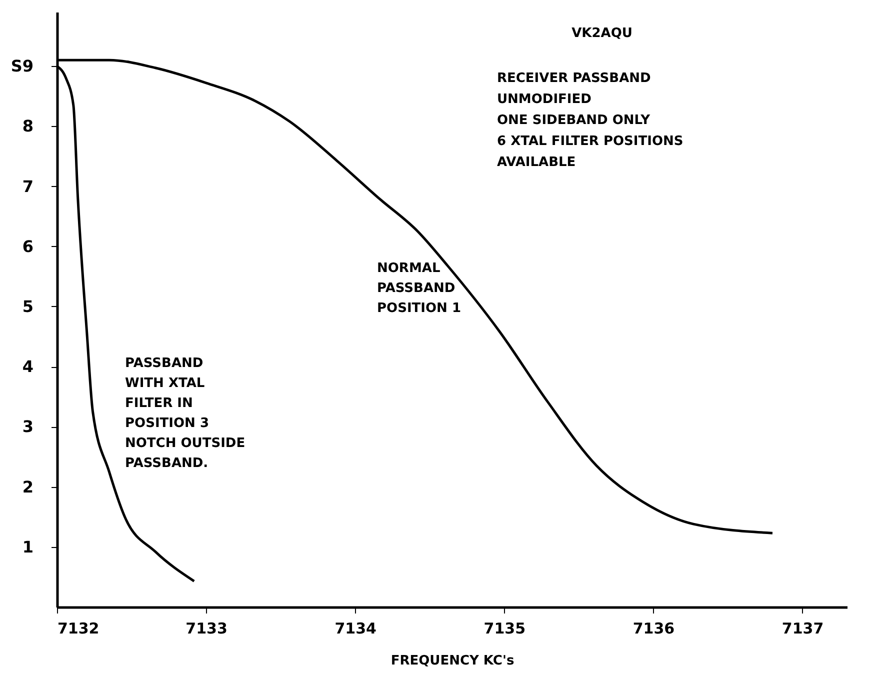 This screenshot has height=677, width=887. I want to click on x-tick-label: 7137, so click(803, 629).